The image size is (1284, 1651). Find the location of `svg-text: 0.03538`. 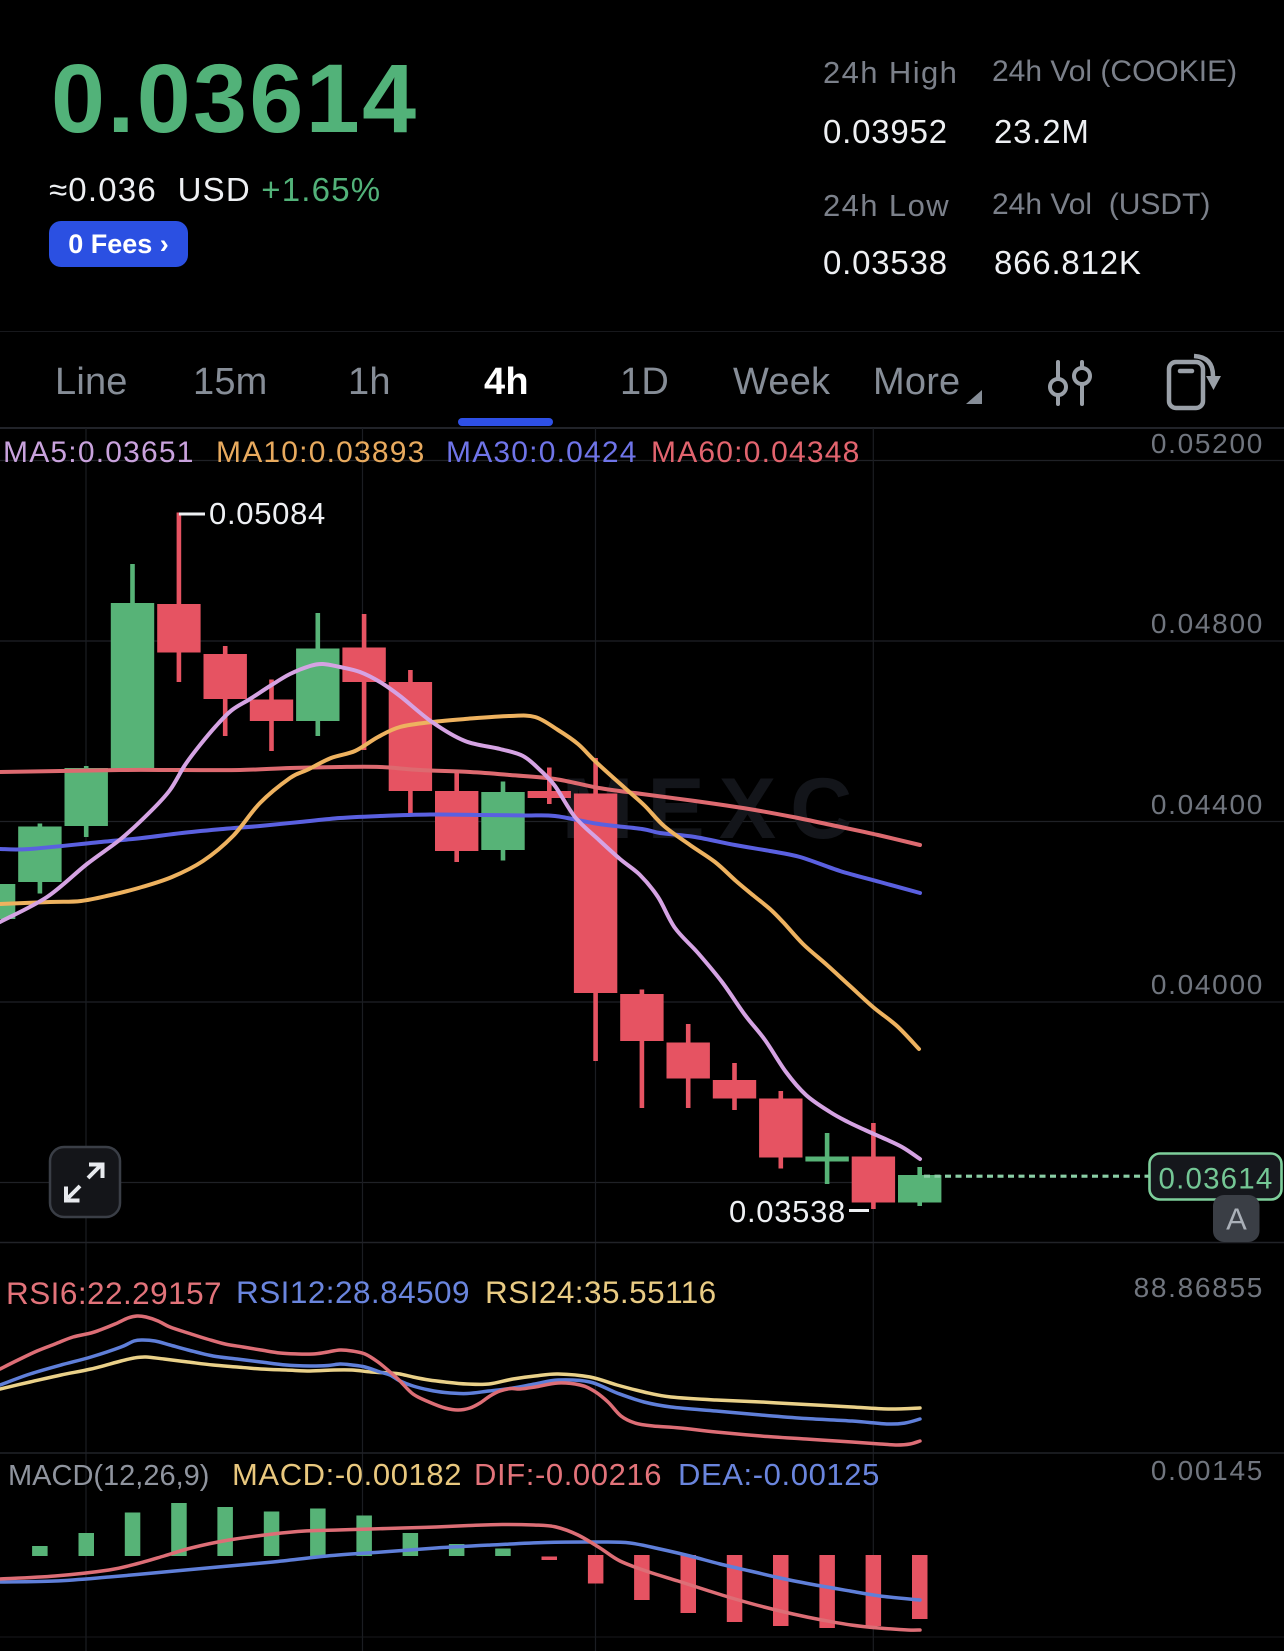

svg-text: 0.03538 is located at coordinates (787, 1211).